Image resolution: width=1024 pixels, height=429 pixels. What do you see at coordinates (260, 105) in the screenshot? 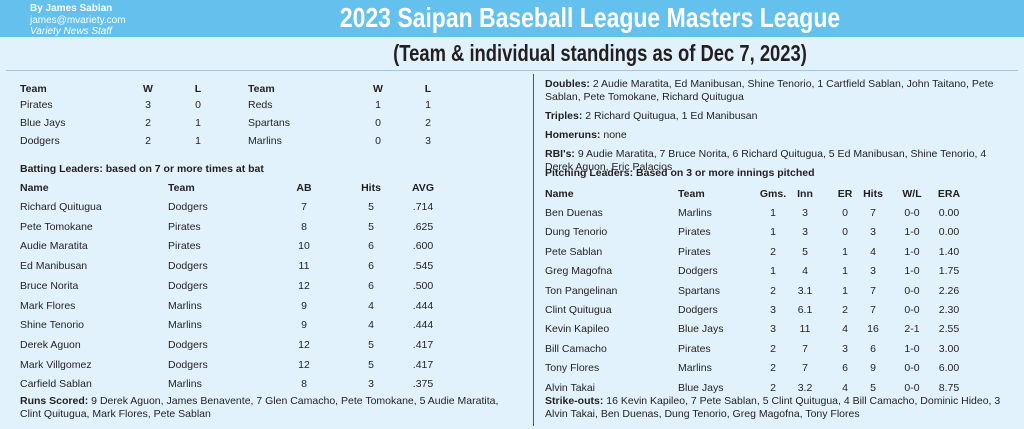
I see `cell: Reds` at bounding box center [260, 105].